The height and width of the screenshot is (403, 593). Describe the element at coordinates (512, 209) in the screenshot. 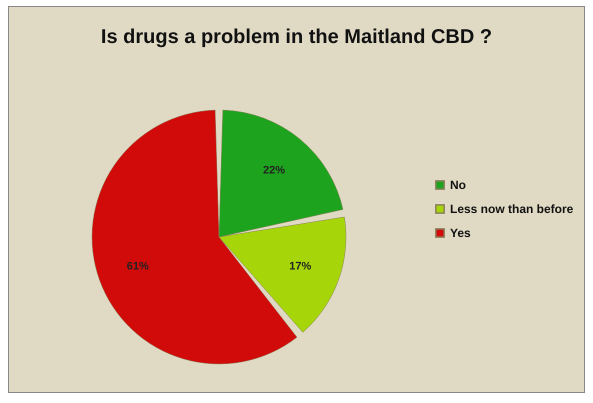

I see `legend-label: Less now than before` at that location.